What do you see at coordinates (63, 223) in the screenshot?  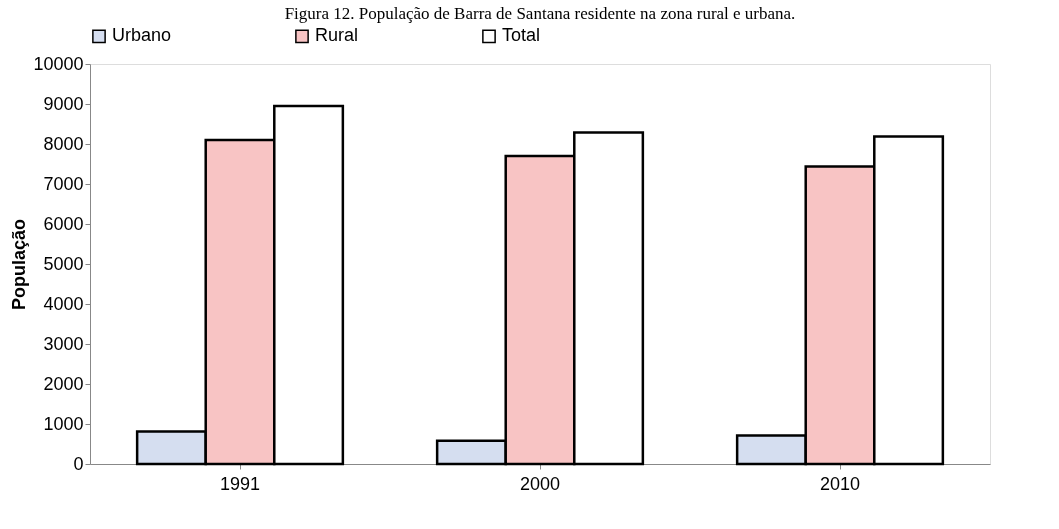 I see `y-tick-label: 6000` at bounding box center [63, 223].